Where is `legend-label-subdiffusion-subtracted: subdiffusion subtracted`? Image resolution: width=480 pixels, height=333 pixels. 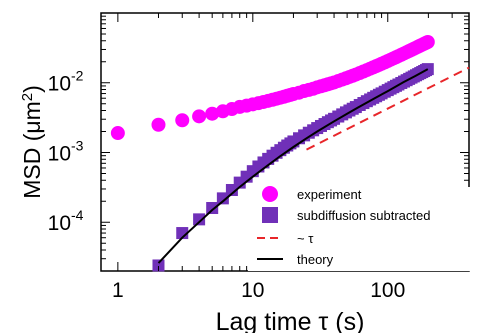
legend-label-subdiffusion-subtracted: subdiffusion subtracted is located at coordinates (363, 215).